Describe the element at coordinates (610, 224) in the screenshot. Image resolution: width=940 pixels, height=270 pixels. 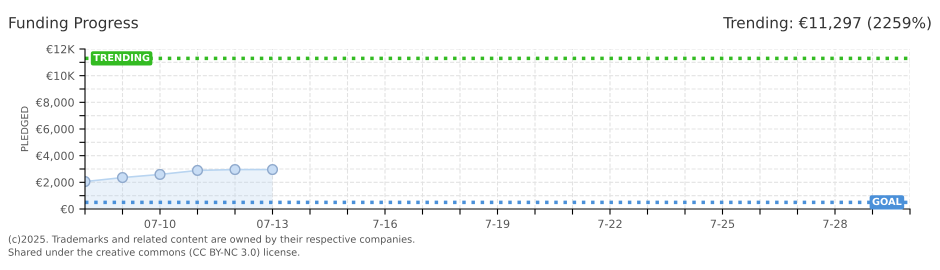
I see `x-tick-label: 7-22` at that location.